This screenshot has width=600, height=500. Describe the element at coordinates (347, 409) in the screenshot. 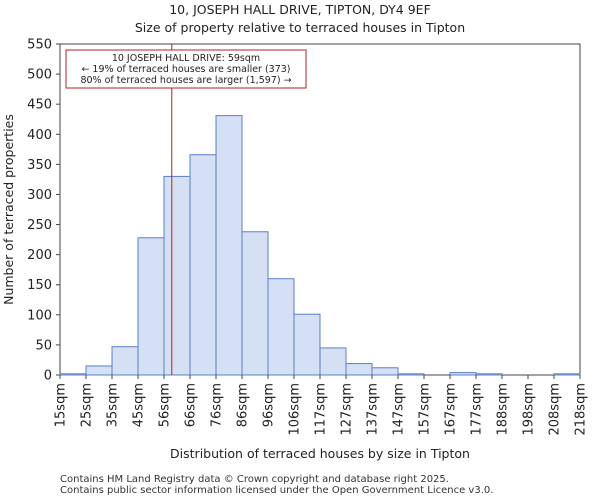

I see `x-tick-label: 127sqm` at that location.